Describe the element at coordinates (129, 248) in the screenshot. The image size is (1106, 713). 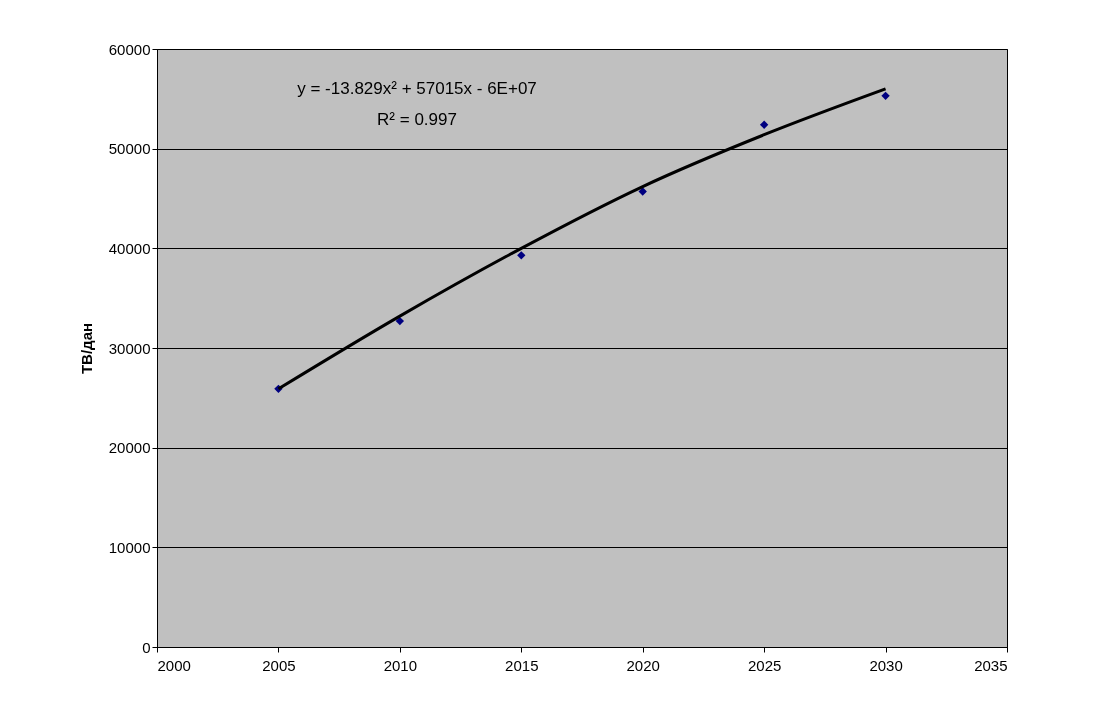
I see `y-tick-label: 40000` at that location.